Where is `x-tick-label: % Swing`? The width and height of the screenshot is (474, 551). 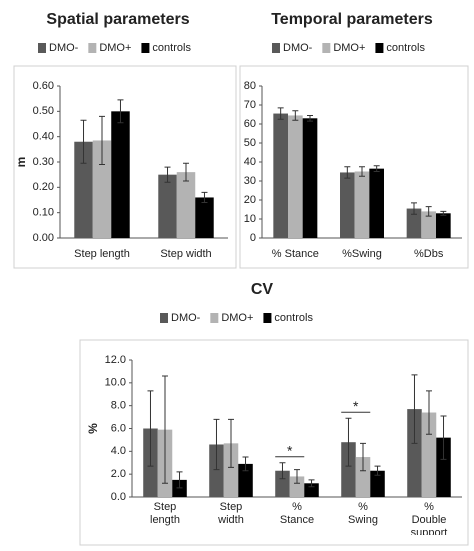 x-tick-label: % Swing is located at coordinates (363, 513).